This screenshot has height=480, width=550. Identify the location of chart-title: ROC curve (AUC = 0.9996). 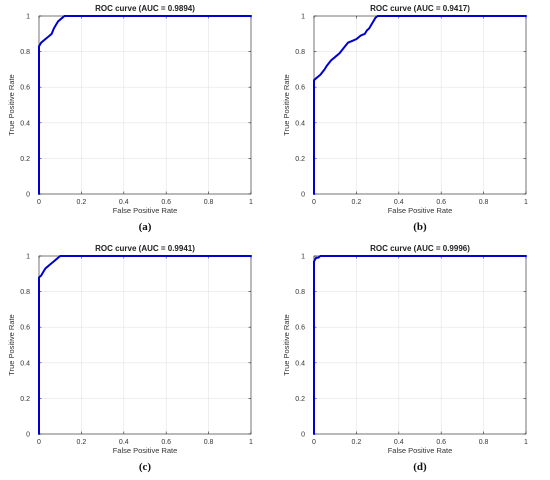
(420, 248).